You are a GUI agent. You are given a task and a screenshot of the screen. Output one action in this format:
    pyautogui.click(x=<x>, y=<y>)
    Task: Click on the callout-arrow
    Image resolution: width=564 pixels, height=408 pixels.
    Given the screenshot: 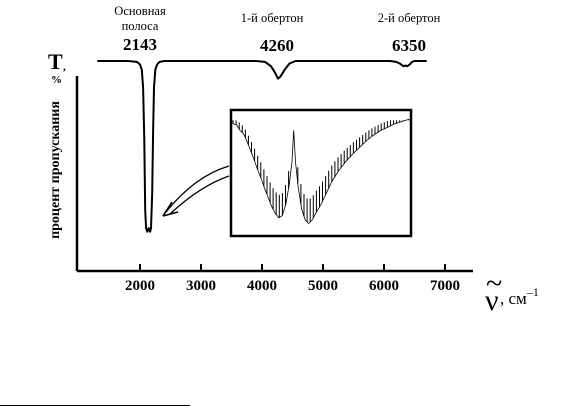 What is the action you would take?
    pyautogui.click(x=196, y=191)
    